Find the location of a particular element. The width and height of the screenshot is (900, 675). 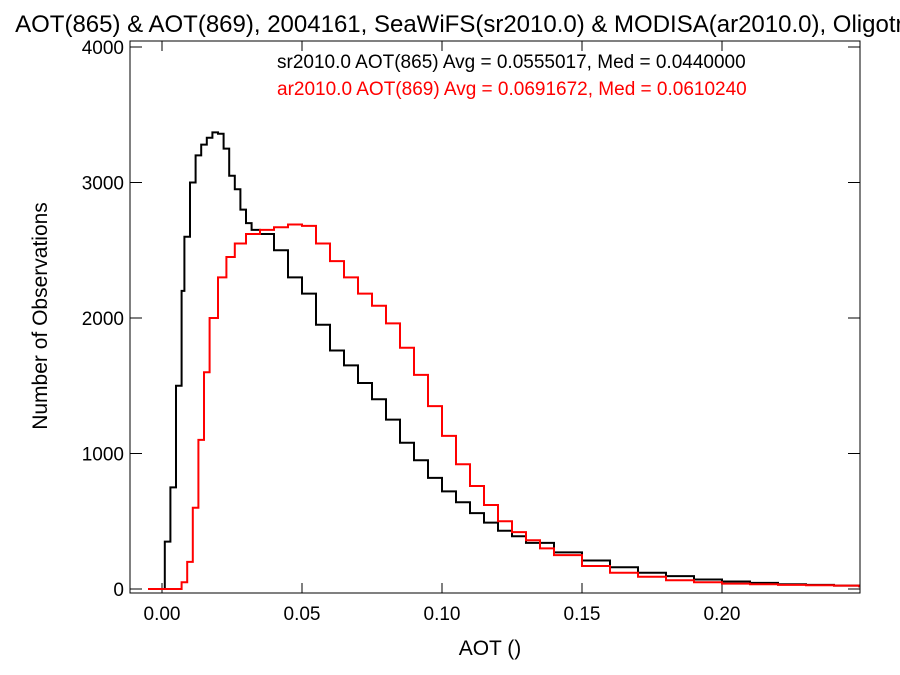

y-tick-label: 1000 is located at coordinates (103, 455).